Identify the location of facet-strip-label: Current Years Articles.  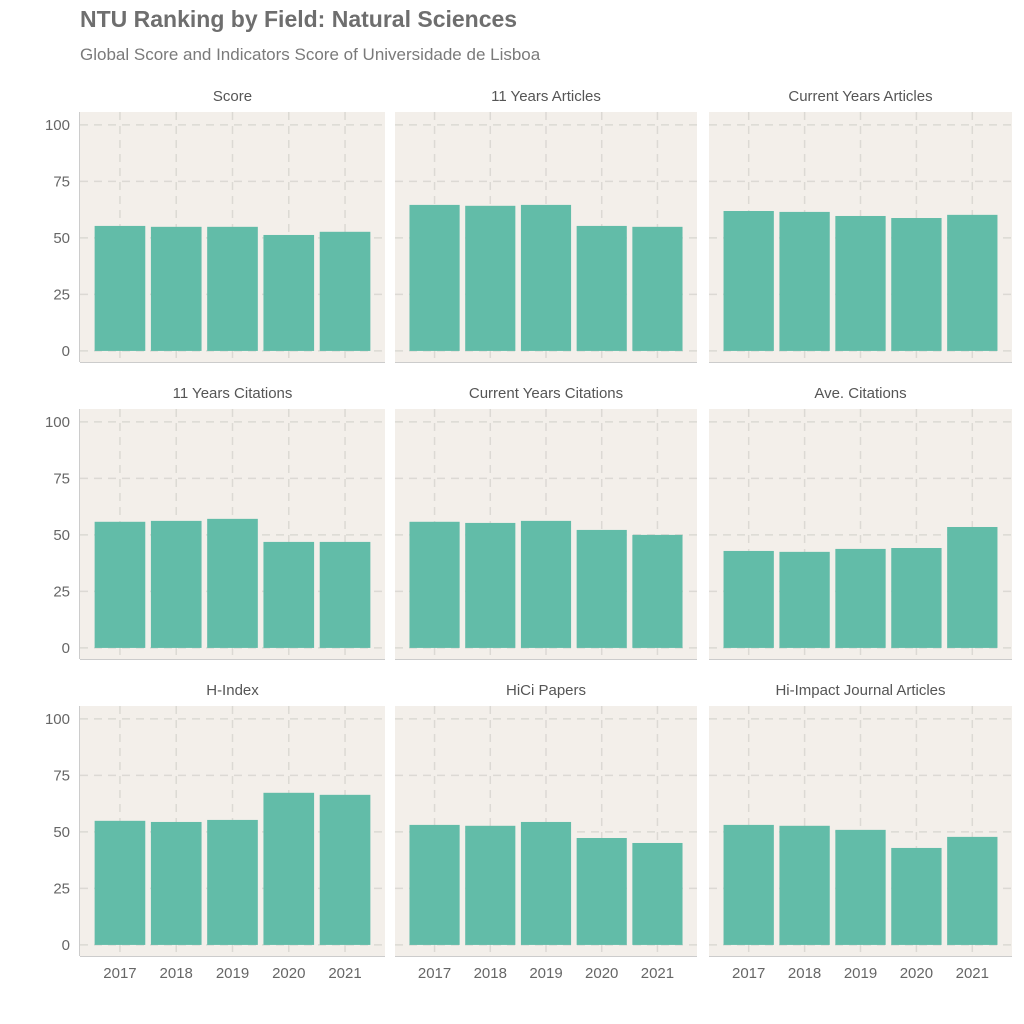
(860, 96).